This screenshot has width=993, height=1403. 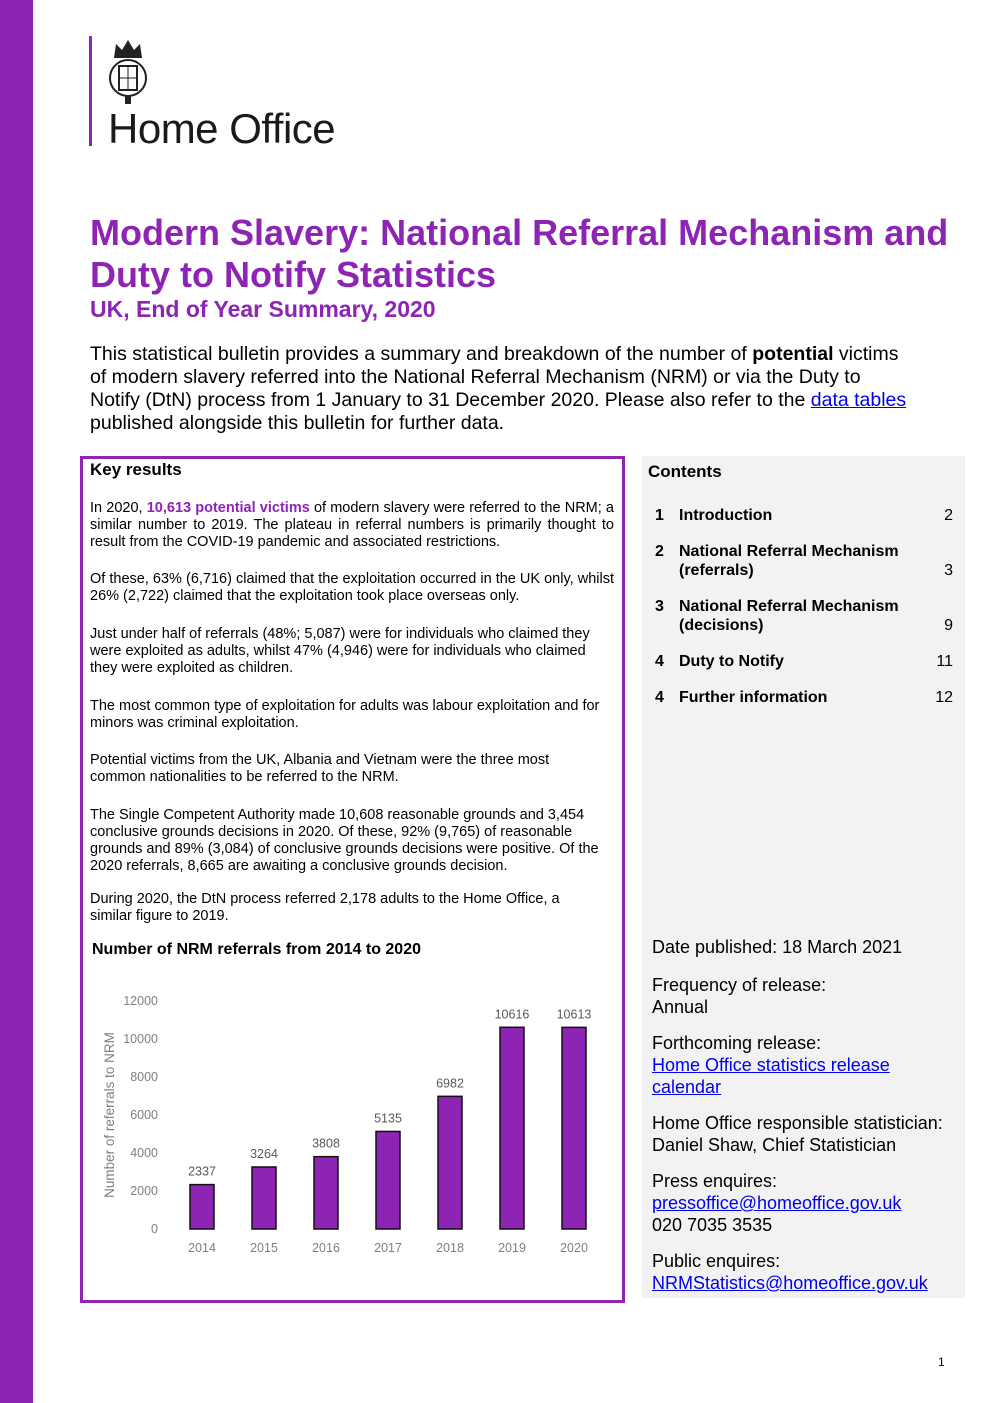 I want to click on key-results-title: Key results, so click(x=136, y=469).